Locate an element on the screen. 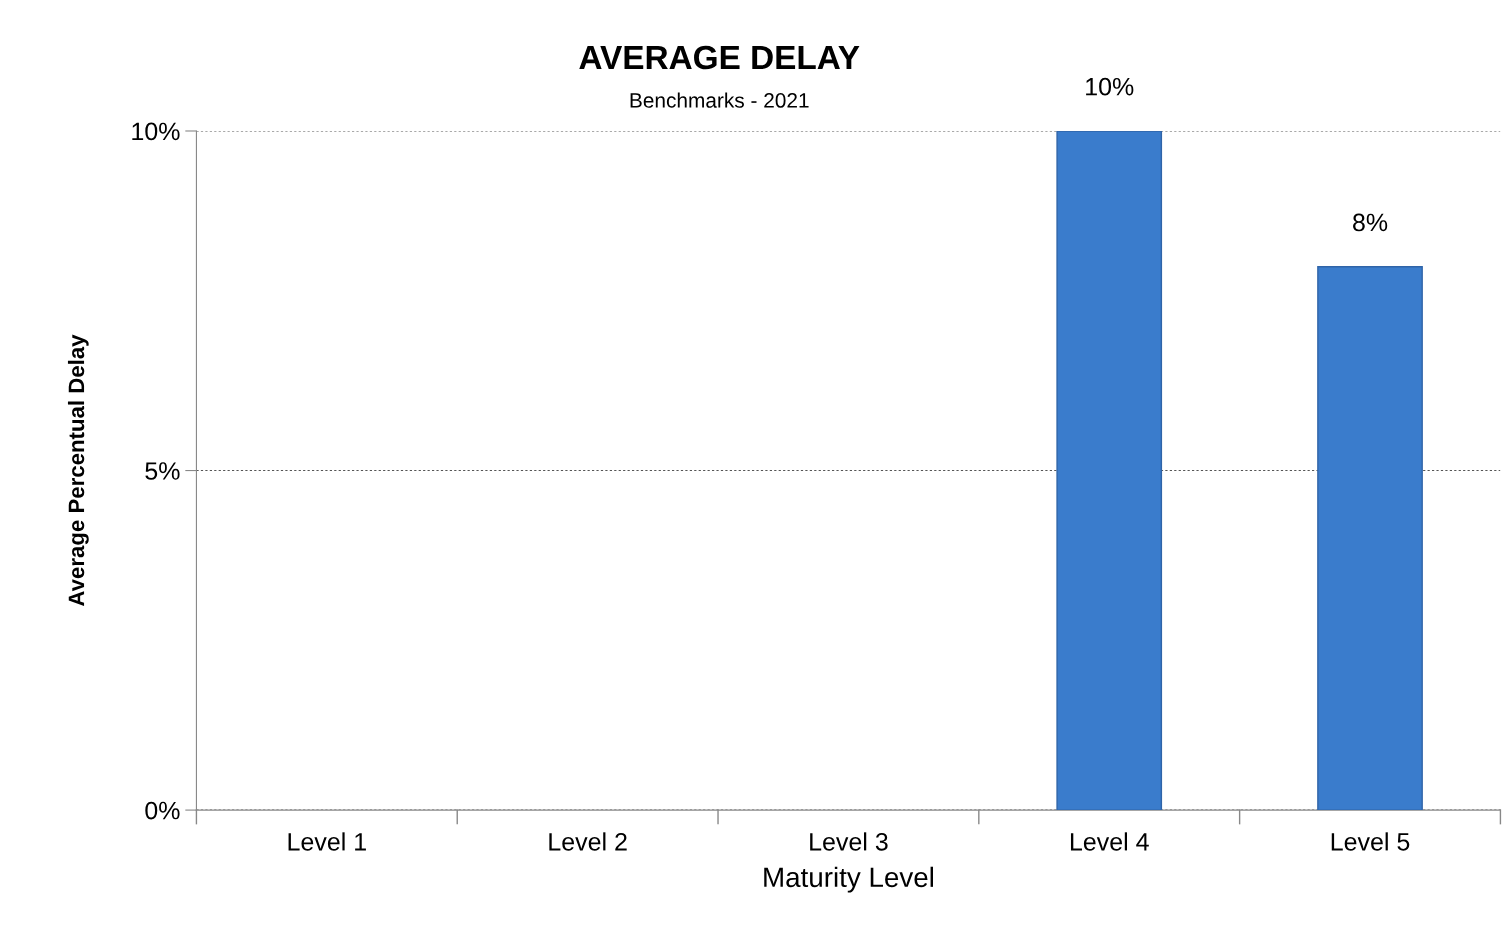 The image size is (1511, 929). chart-title: AVERAGE DELAY is located at coordinates (719, 57).